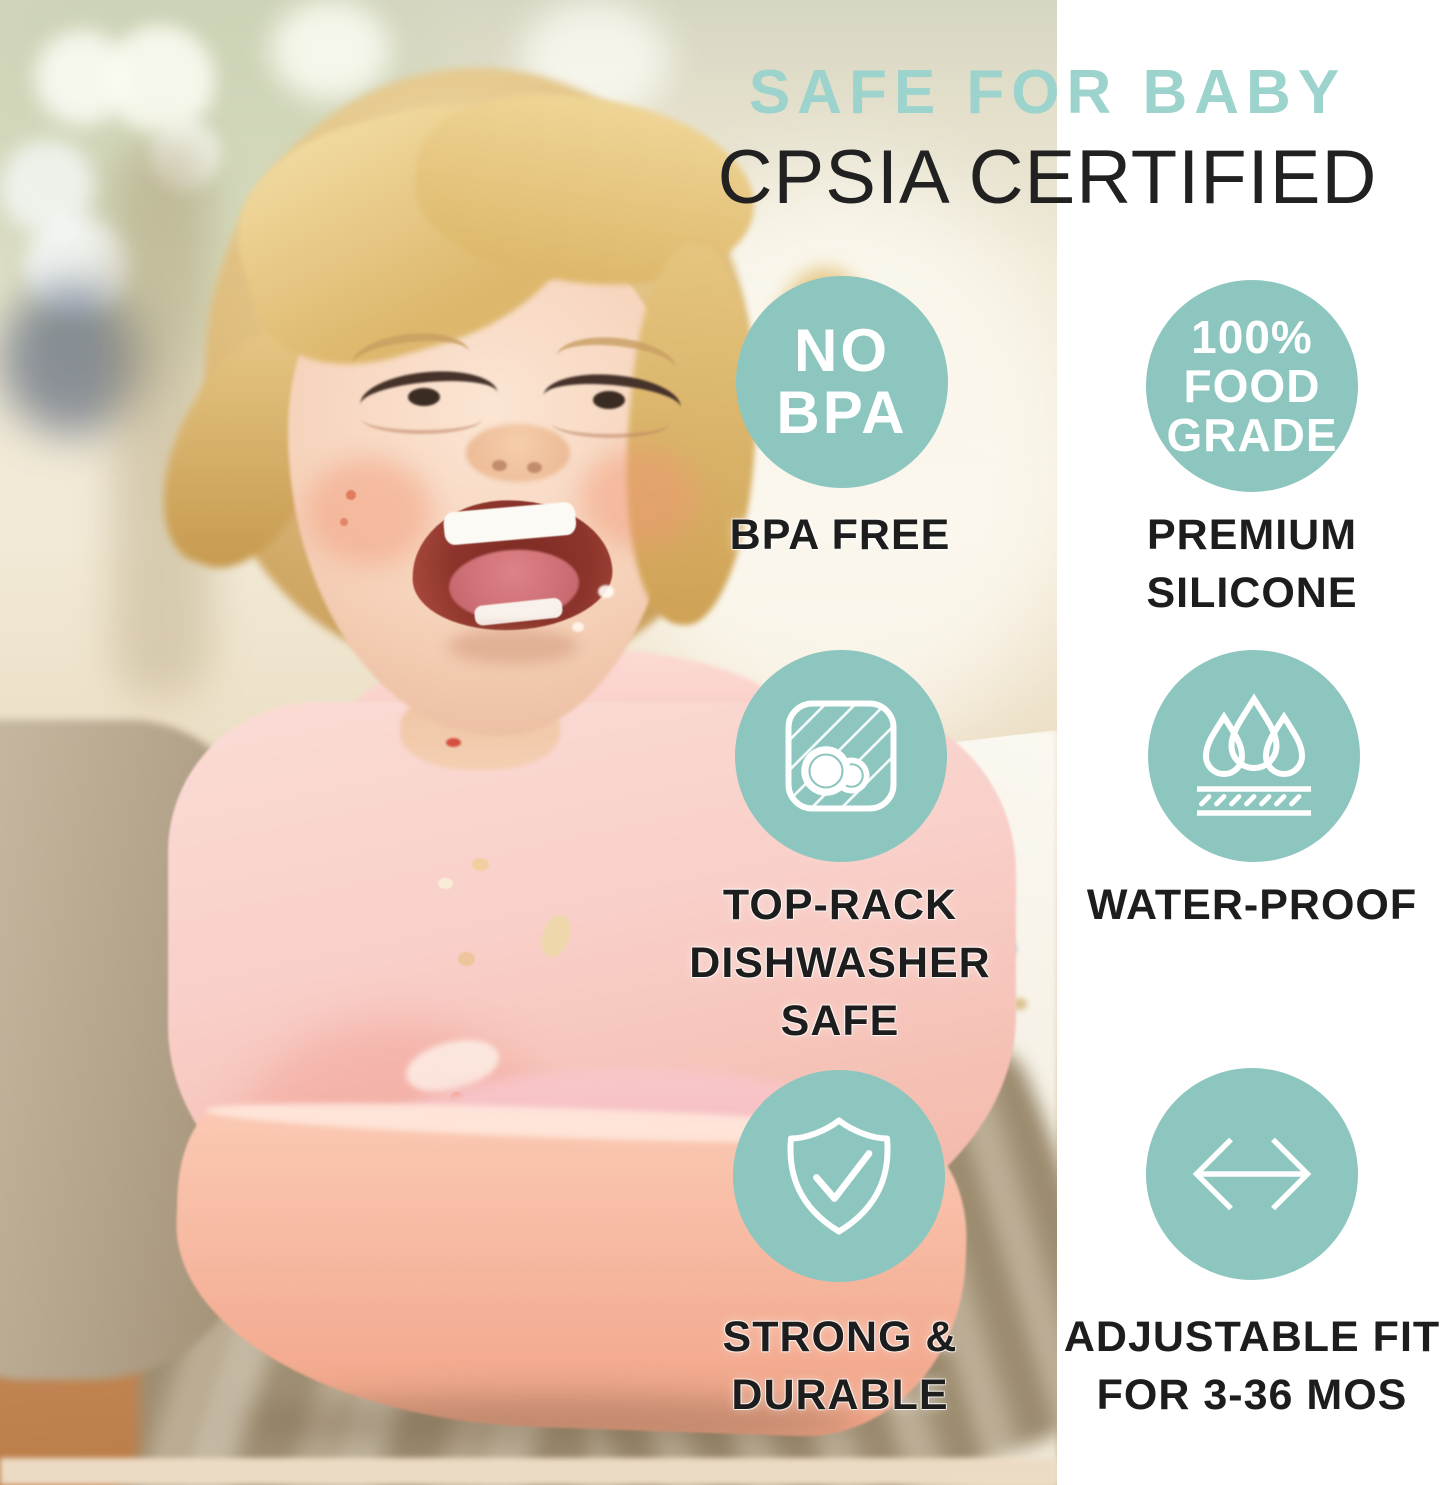 This screenshot has height=1485, width=1445. What do you see at coordinates (518, 453) in the screenshot?
I see `nose` at bounding box center [518, 453].